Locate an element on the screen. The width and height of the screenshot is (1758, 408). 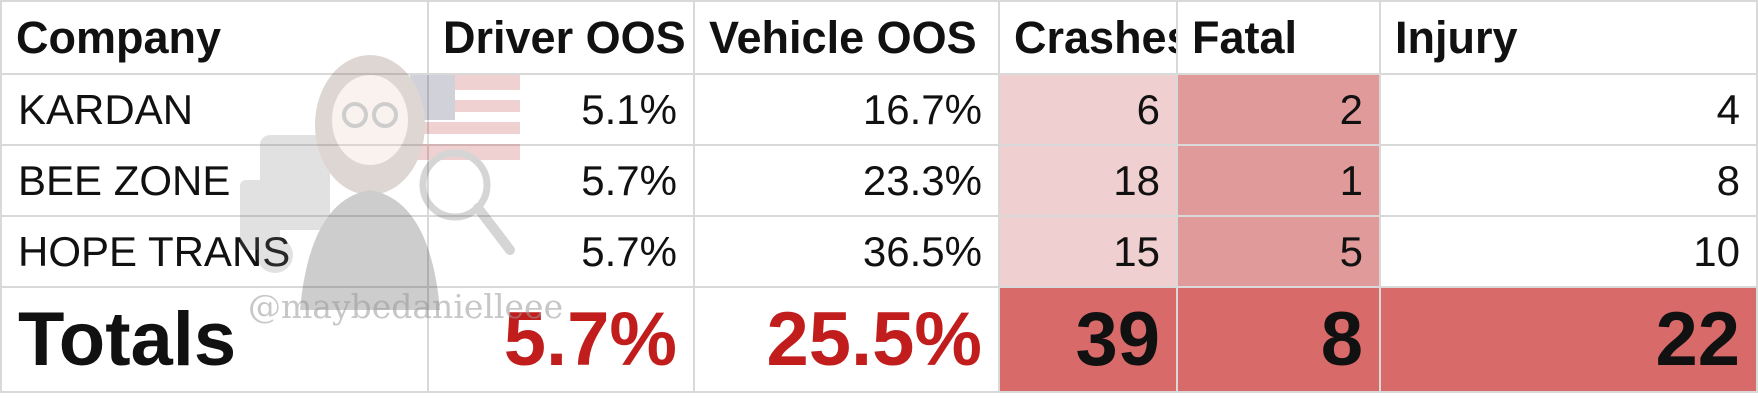
header-driver-oos: Driver OOS is located at coordinates (561, 37).